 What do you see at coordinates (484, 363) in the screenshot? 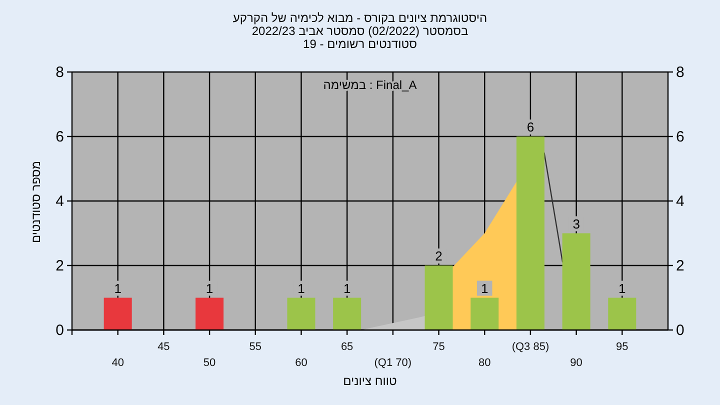
I see `x-tick-label: 80` at bounding box center [484, 363].